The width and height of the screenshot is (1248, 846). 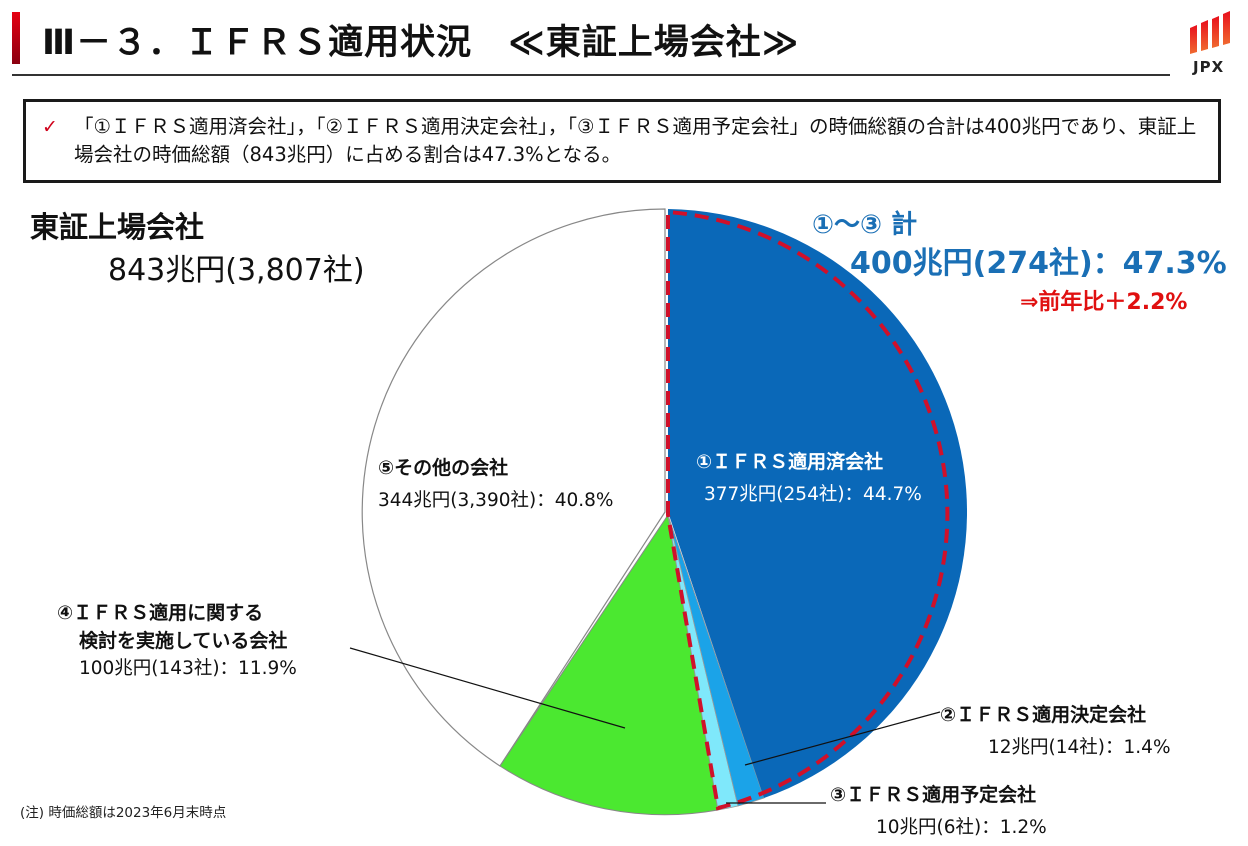 What do you see at coordinates (938, 809) in the screenshot?
I see `label-planned: ③ＩＦＲＳ適用予定会社 10兆円(6社)：1.2%` at bounding box center [938, 809].